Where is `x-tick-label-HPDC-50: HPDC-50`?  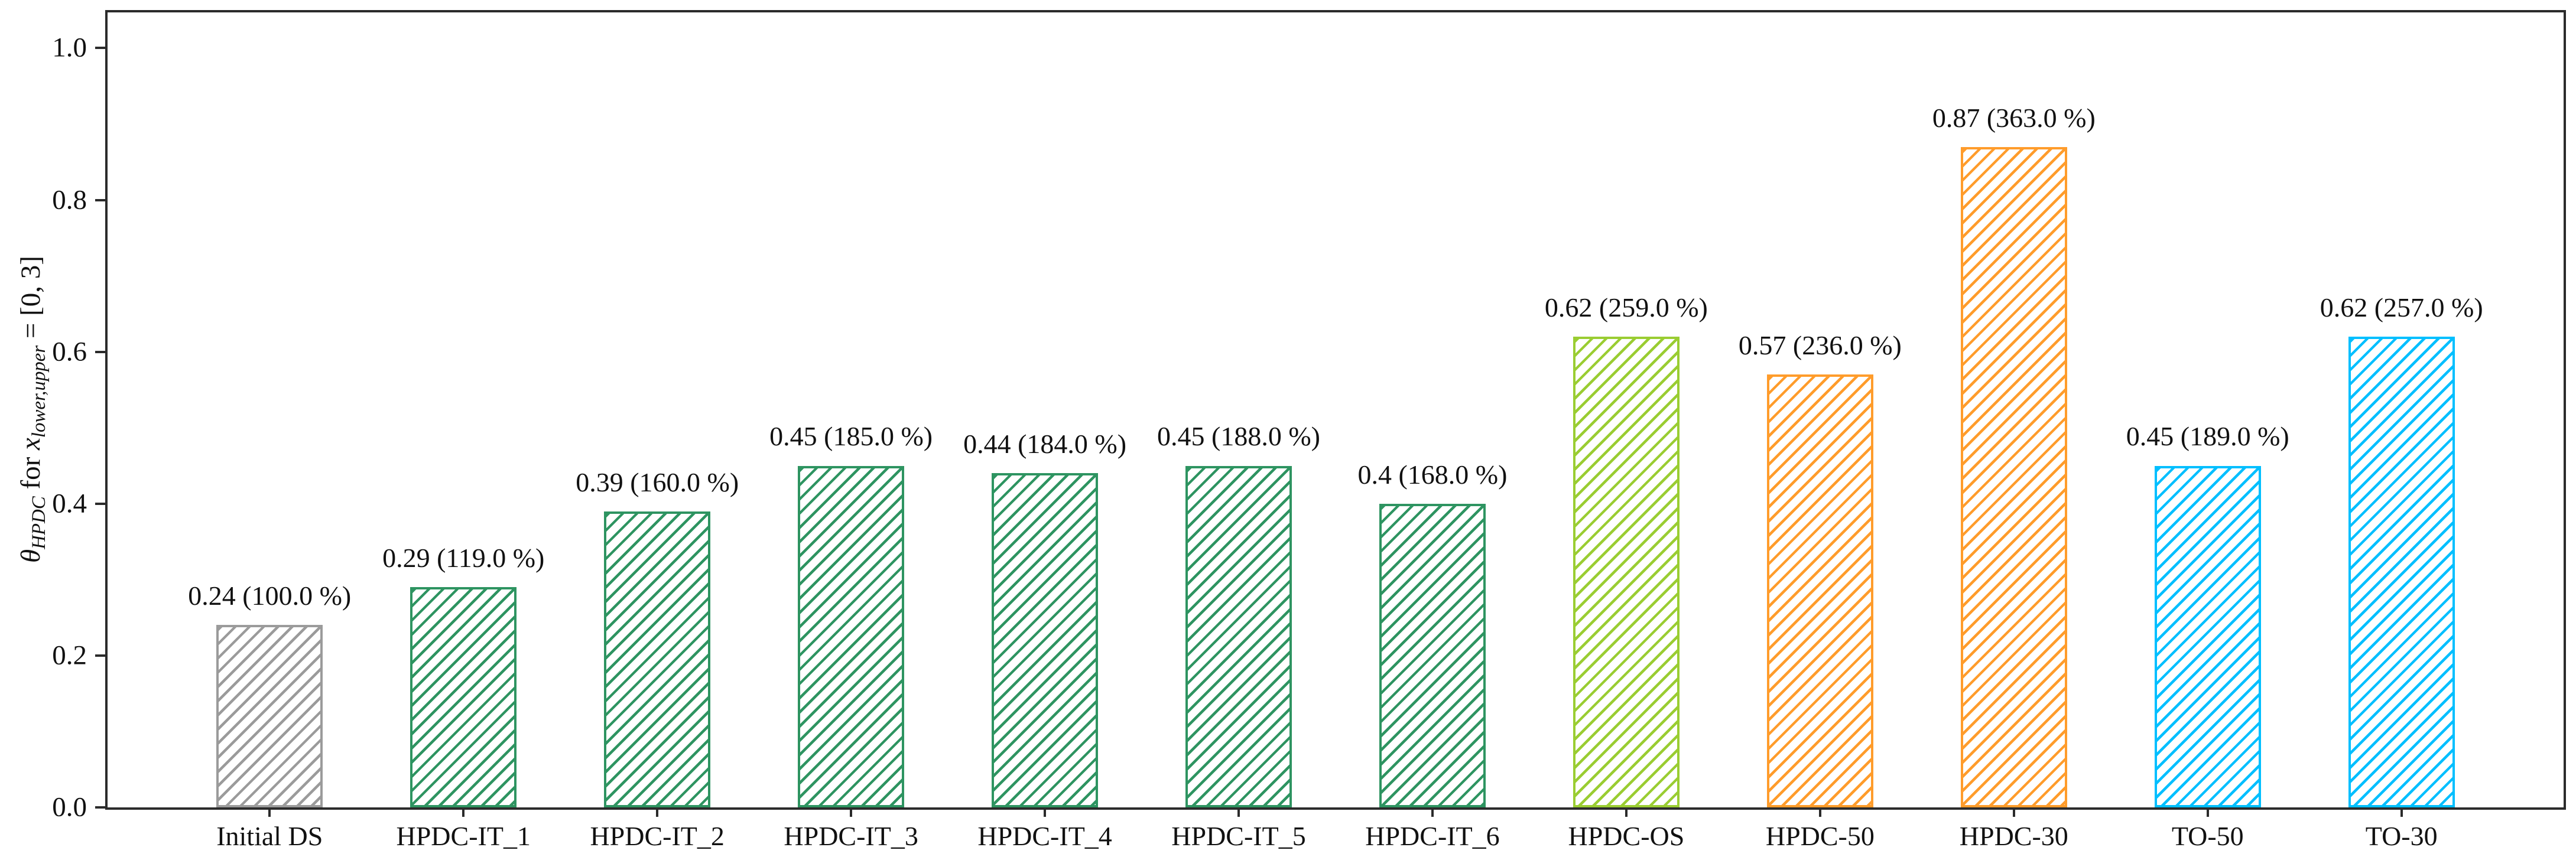
x-tick-label-HPDC-50: HPDC-50 is located at coordinates (1820, 836).